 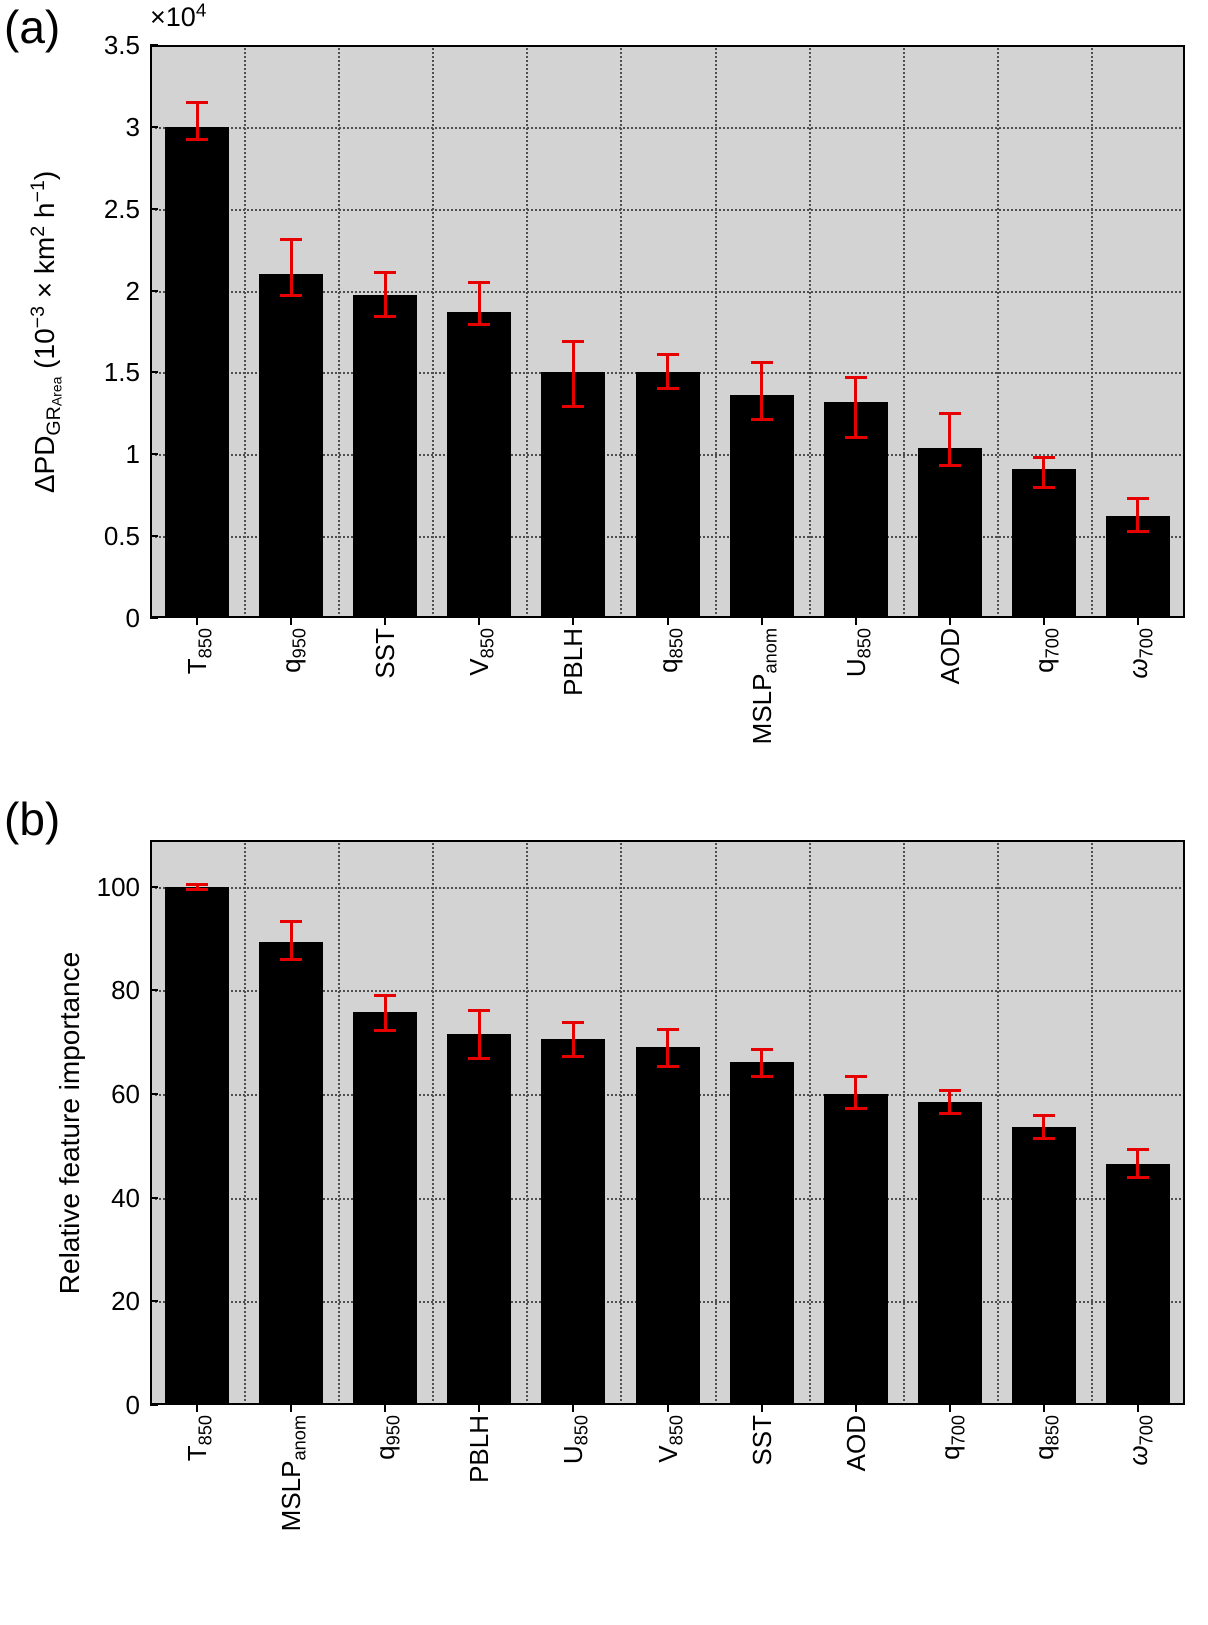 I want to click on y-tick-label: 2.5, so click(x=121, y=208).